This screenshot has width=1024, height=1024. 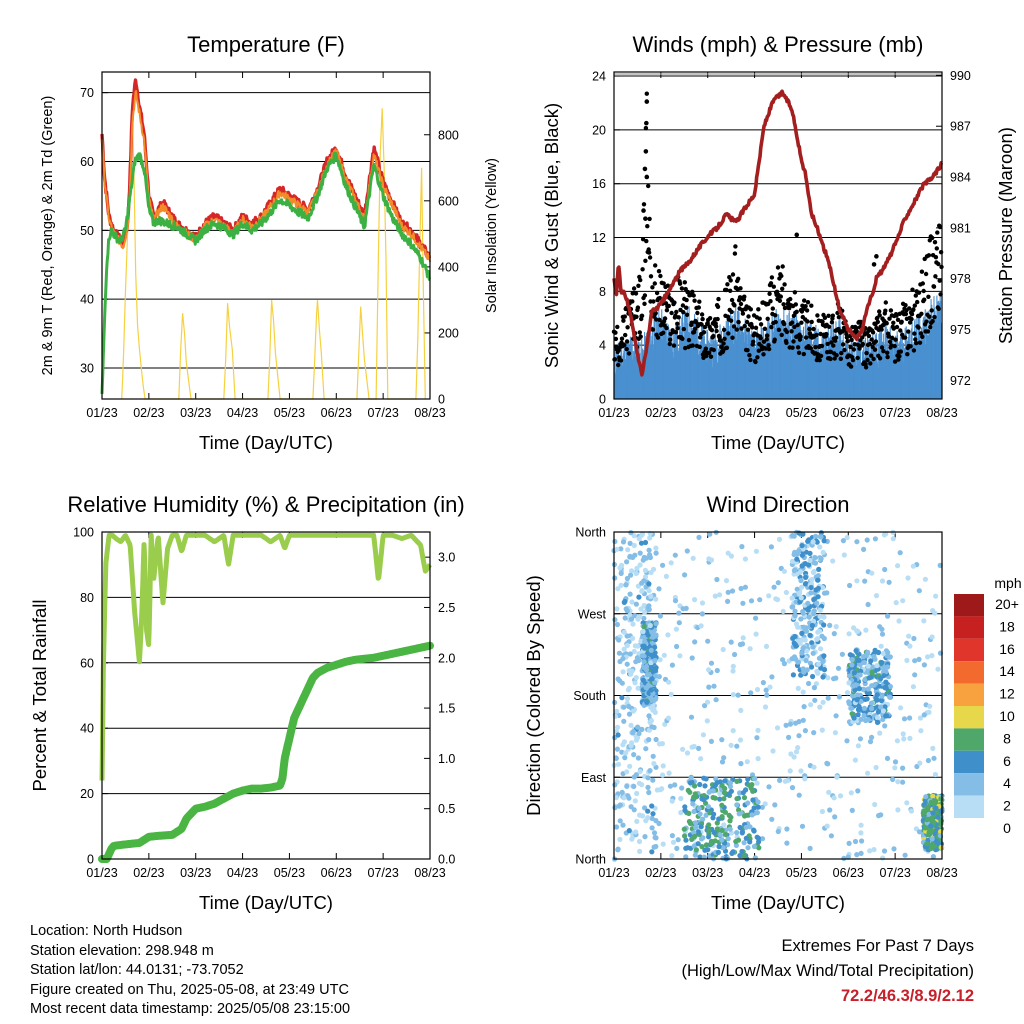 What do you see at coordinates (242, 413) in the screenshot?
I see `x-tick-label: 04/23` at bounding box center [242, 413].